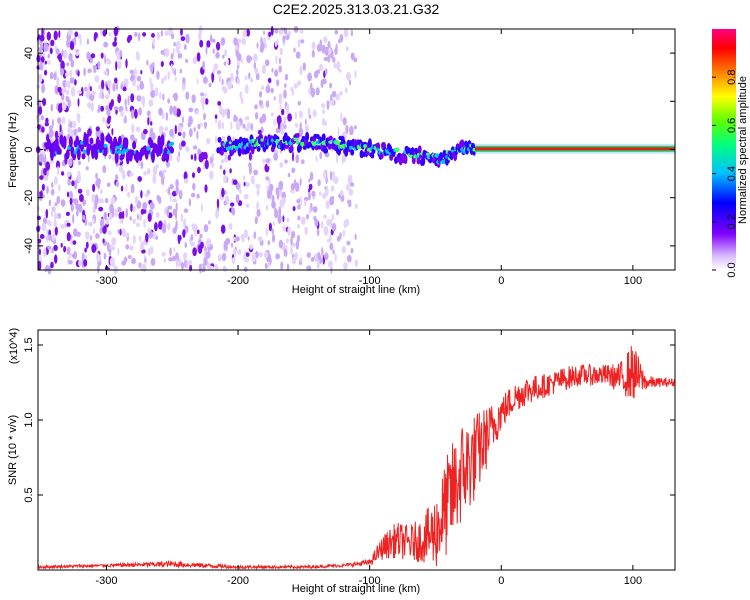  What do you see at coordinates (732, 269) in the screenshot?
I see `colorbar-tick-label: 0.0` at bounding box center [732, 269].